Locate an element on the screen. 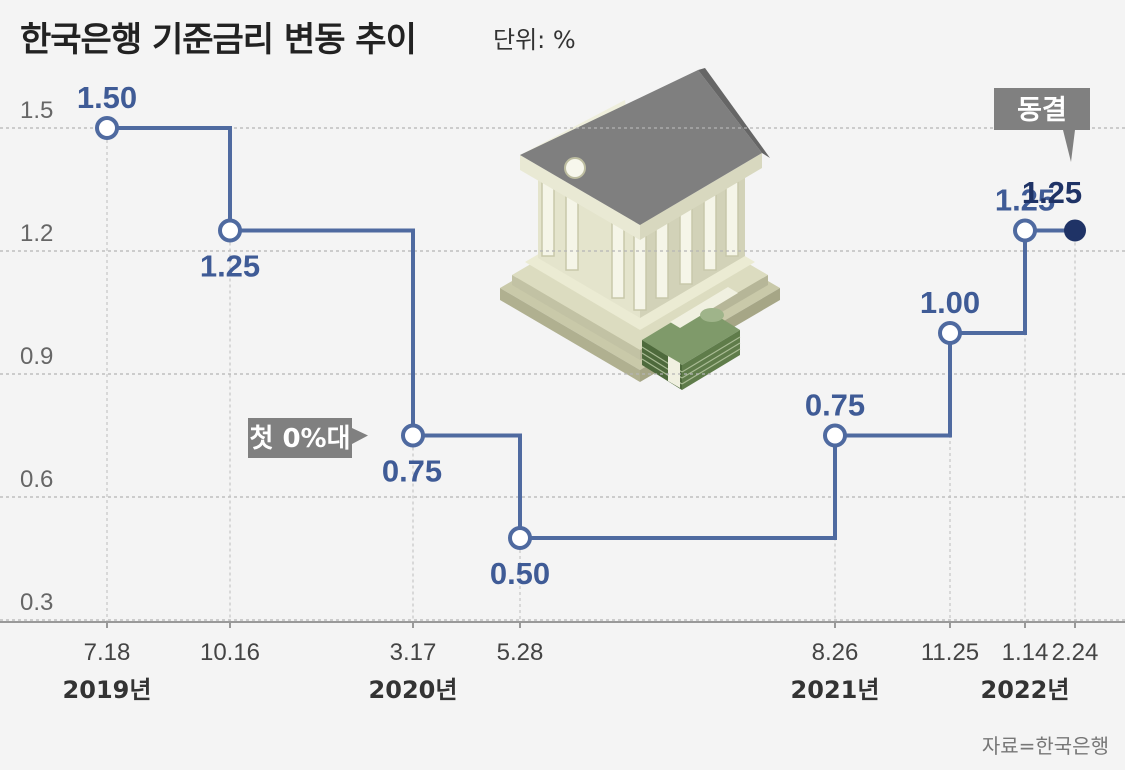  callout-freeze: 동결 is located at coordinates (1042, 125).